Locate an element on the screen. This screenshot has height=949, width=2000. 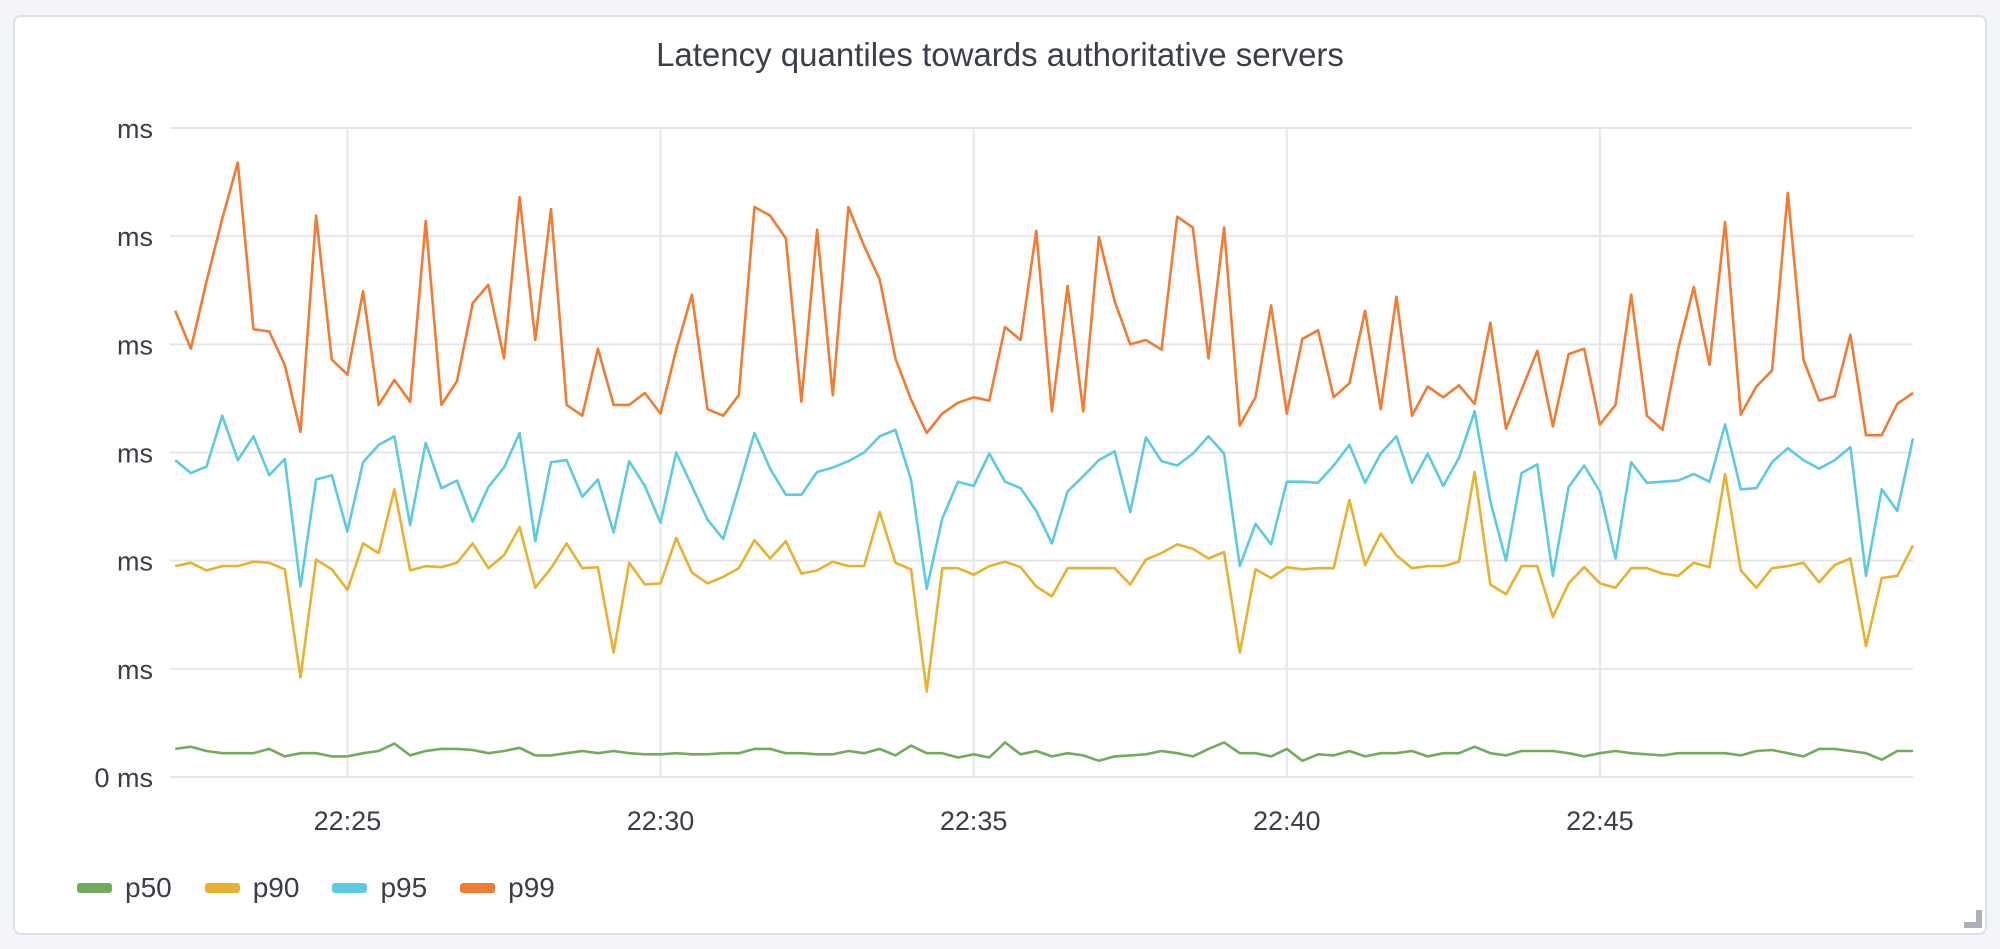
legend-label: p50 is located at coordinates (148, 887).